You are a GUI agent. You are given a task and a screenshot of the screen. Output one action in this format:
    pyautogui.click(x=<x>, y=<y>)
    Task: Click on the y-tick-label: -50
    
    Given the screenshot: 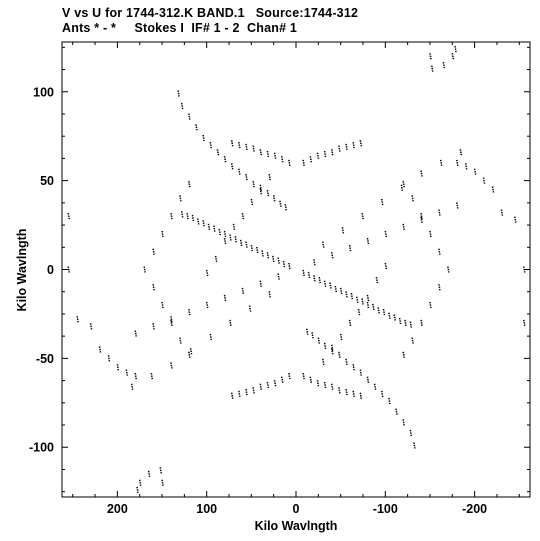 What is the action you would take?
    pyautogui.click(x=45, y=359)
    